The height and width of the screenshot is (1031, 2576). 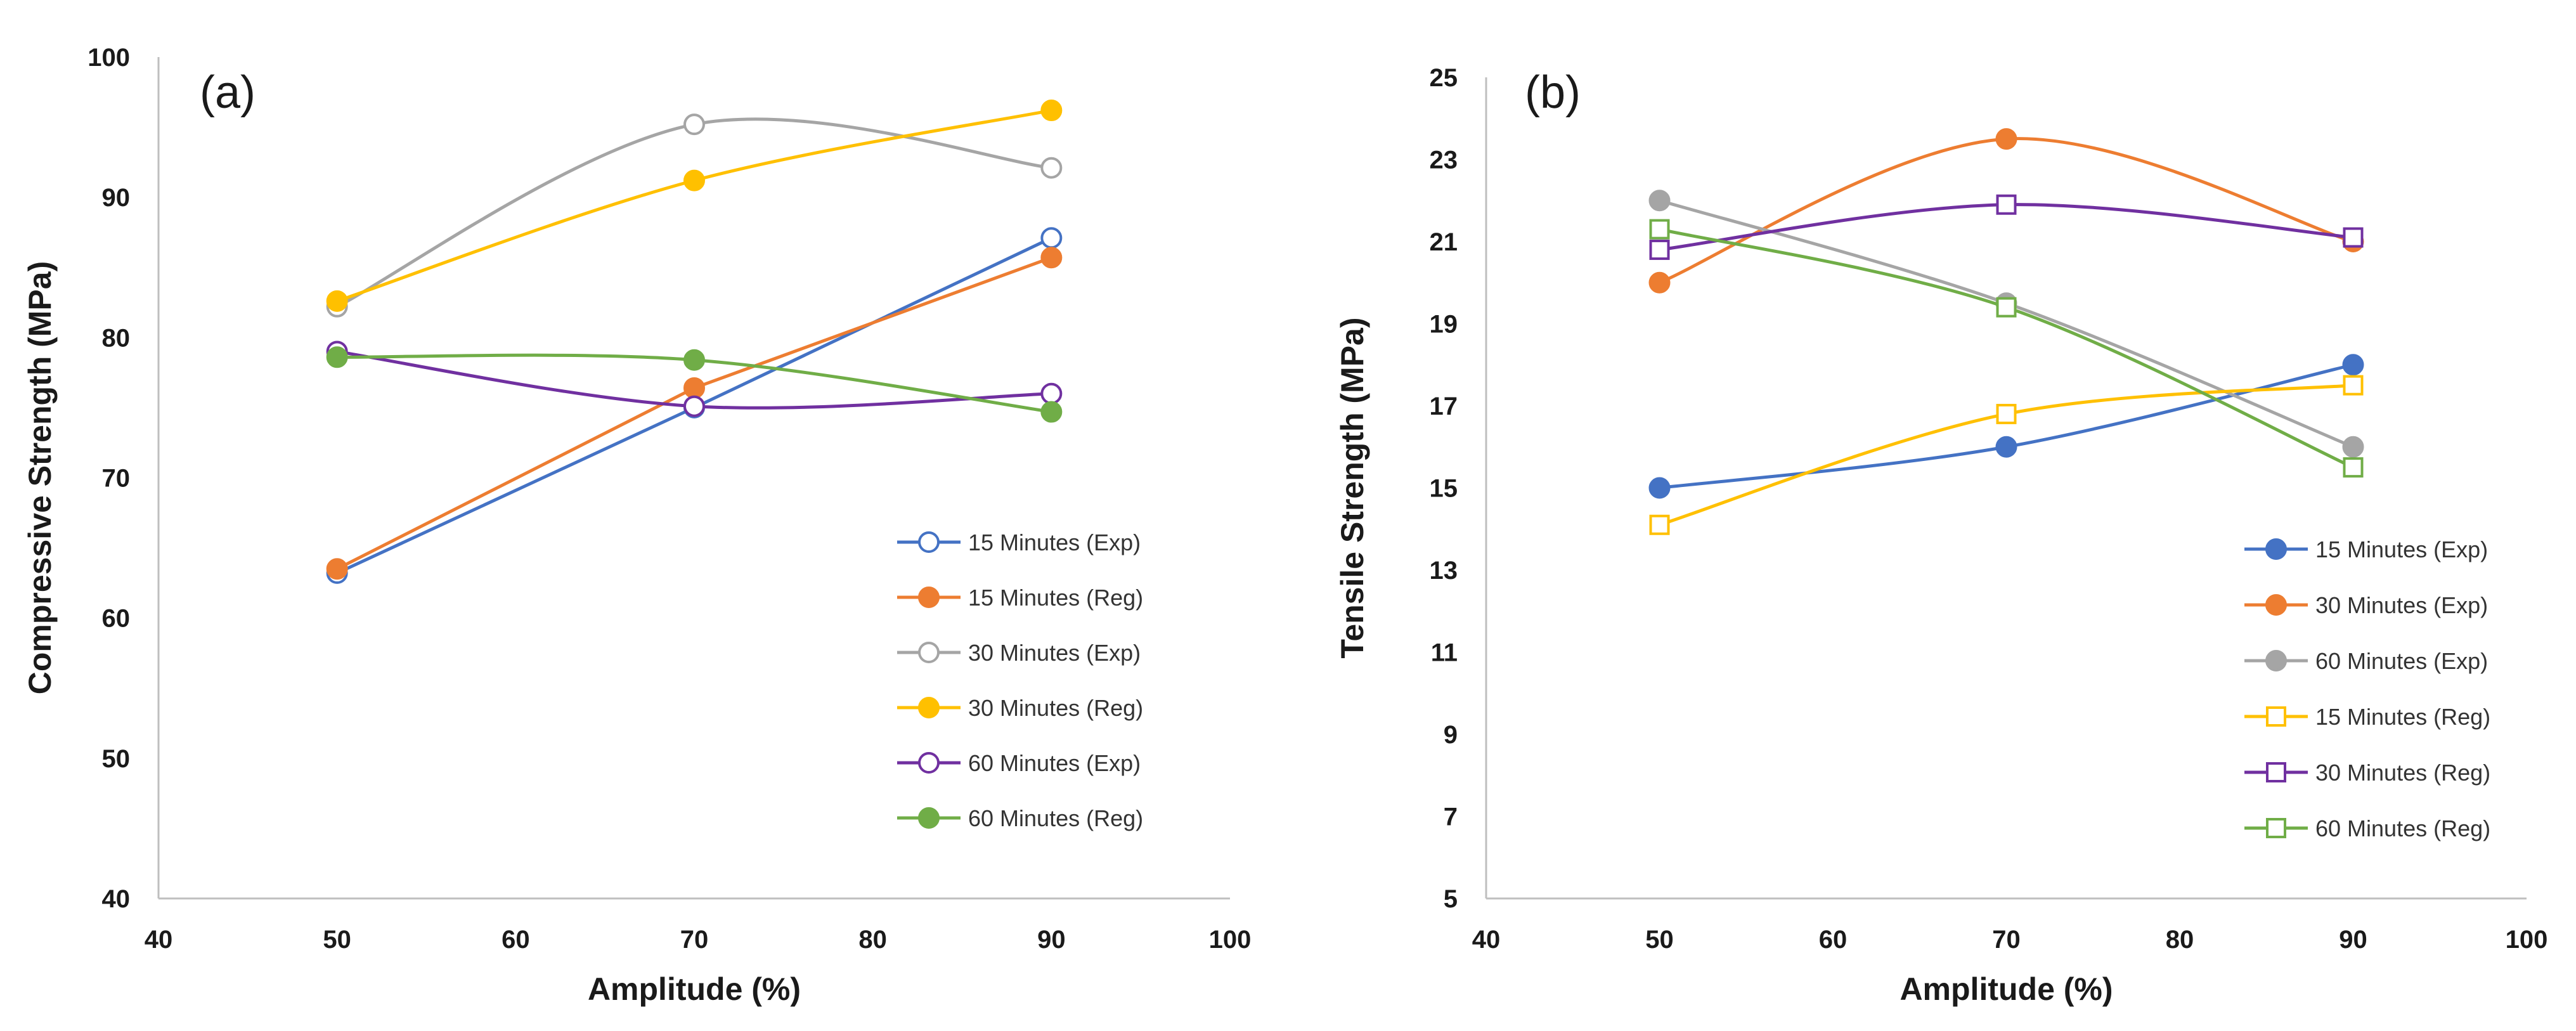 What do you see at coordinates (1444, 571) in the screenshot?
I see `y-tick-label: 13` at bounding box center [1444, 571].